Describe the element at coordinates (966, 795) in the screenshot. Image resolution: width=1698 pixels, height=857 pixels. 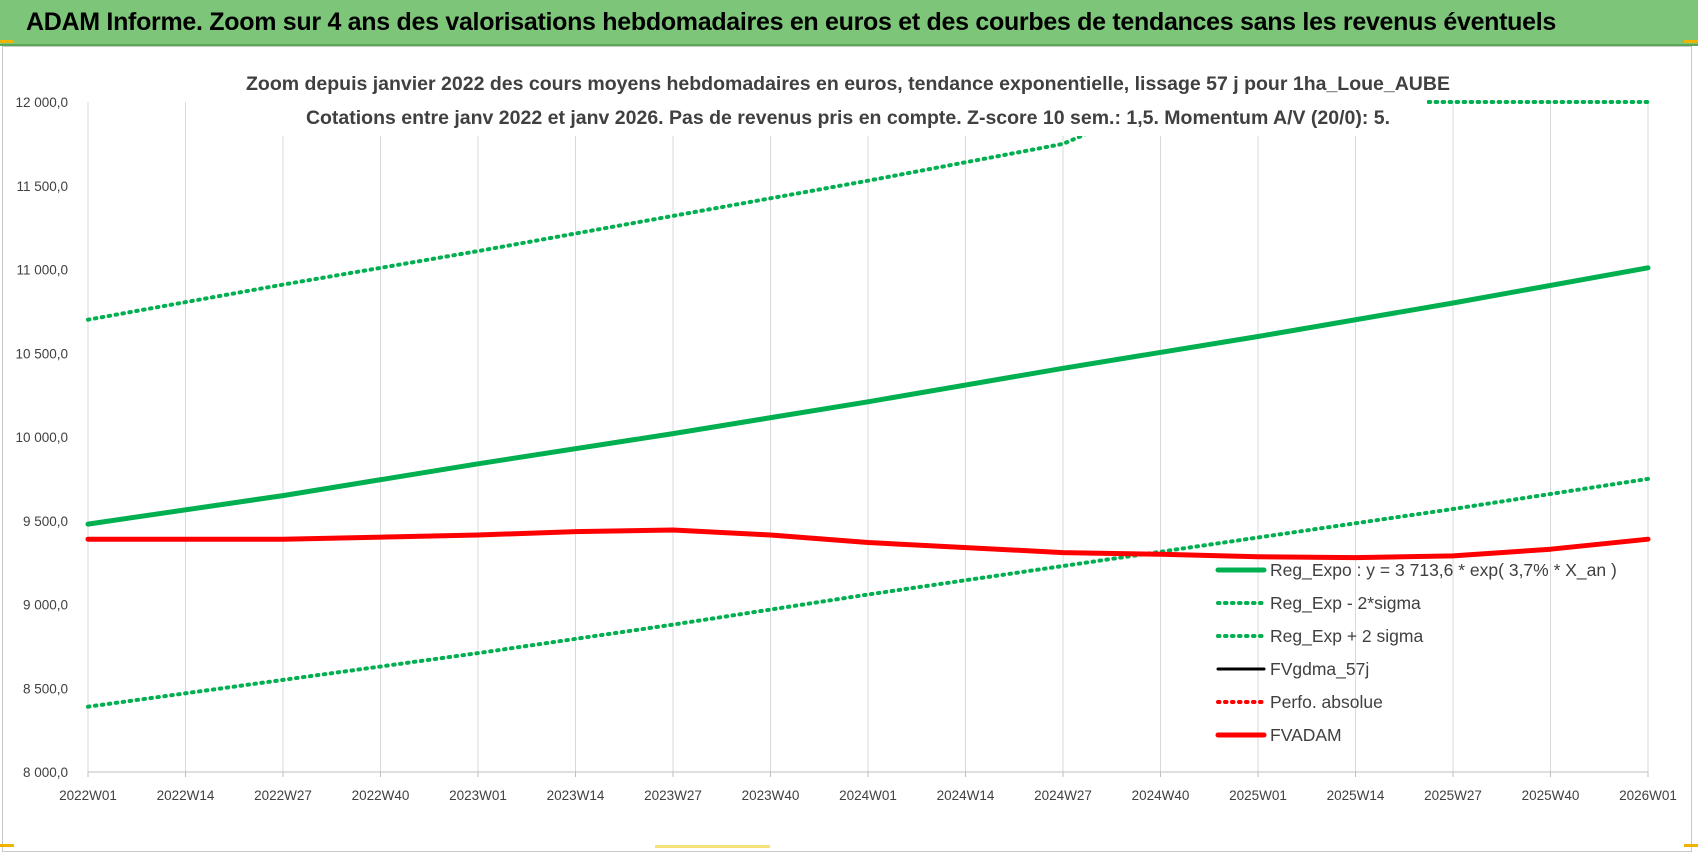
I see `x-tick-label: 2024W14` at that location.